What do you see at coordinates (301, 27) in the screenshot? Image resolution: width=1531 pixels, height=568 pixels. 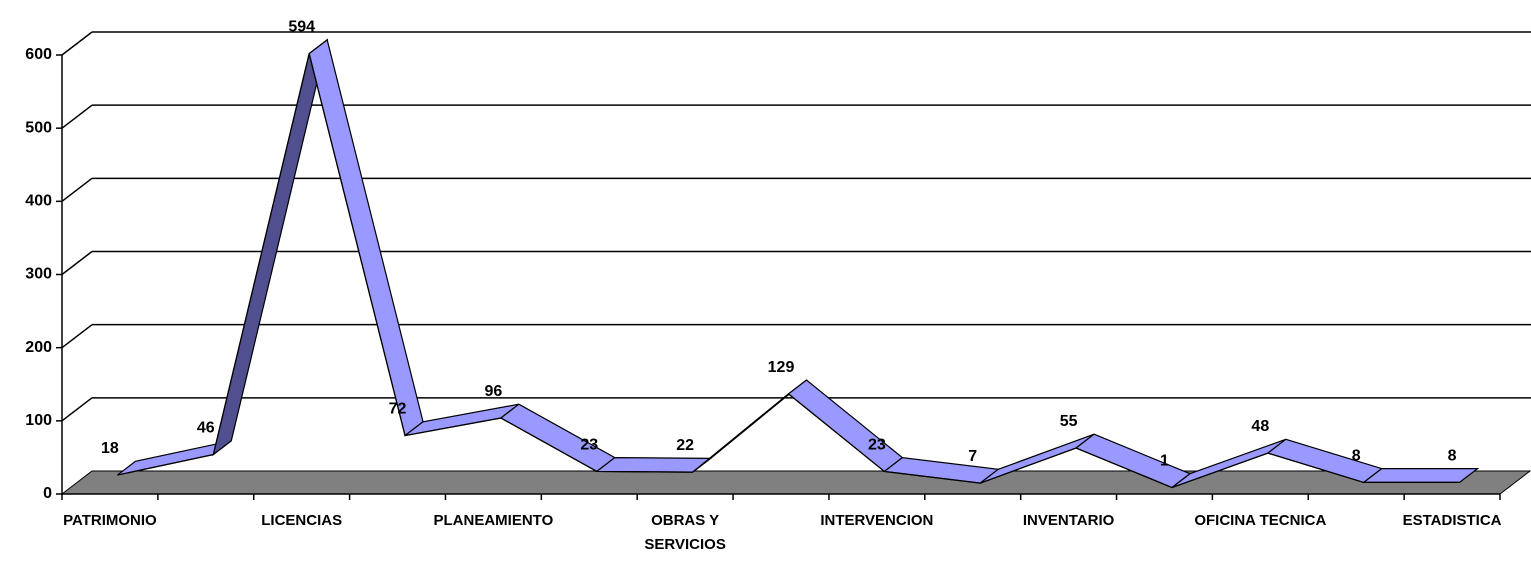 I see `data-label: 594` at bounding box center [301, 27].